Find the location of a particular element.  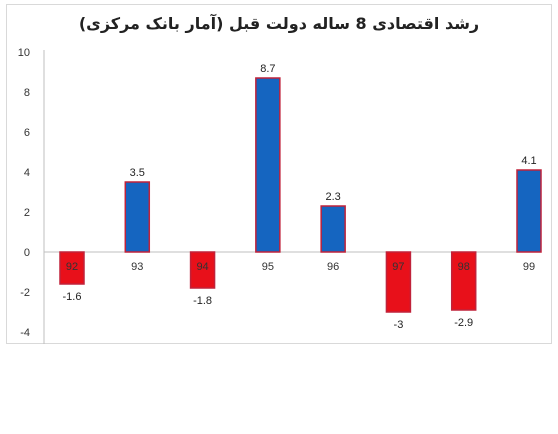

category-label: 95 is located at coordinates (268, 267).